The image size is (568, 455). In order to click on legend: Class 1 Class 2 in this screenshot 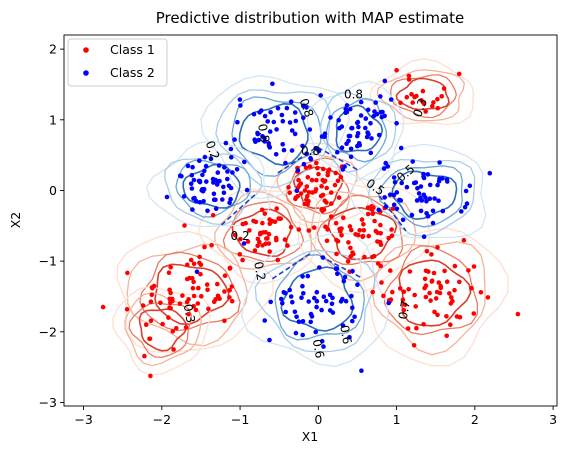, I will do `click(117, 62)`.